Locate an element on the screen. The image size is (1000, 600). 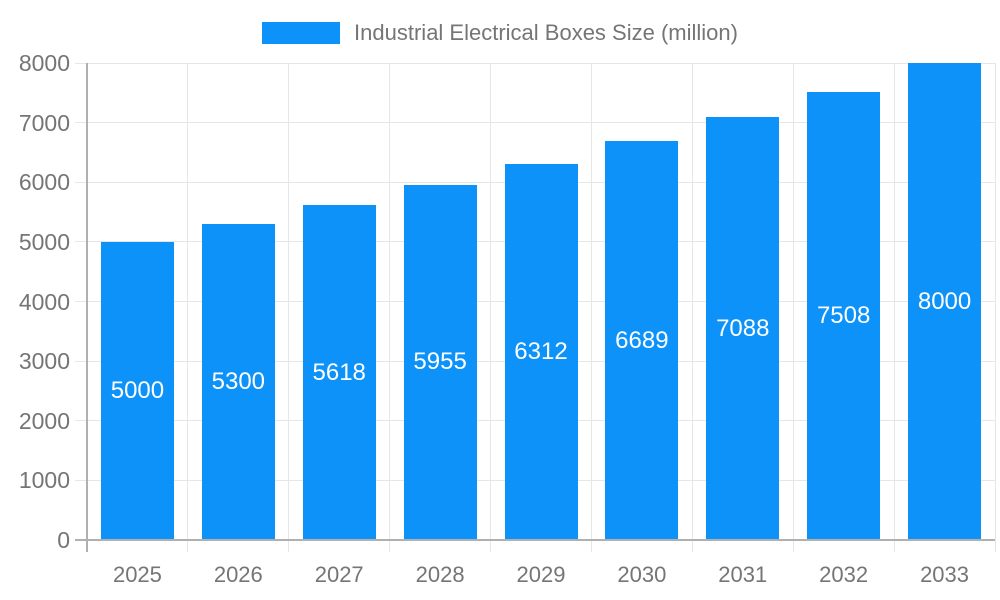
y-tick-label: 4000 is located at coordinates (44, 301).